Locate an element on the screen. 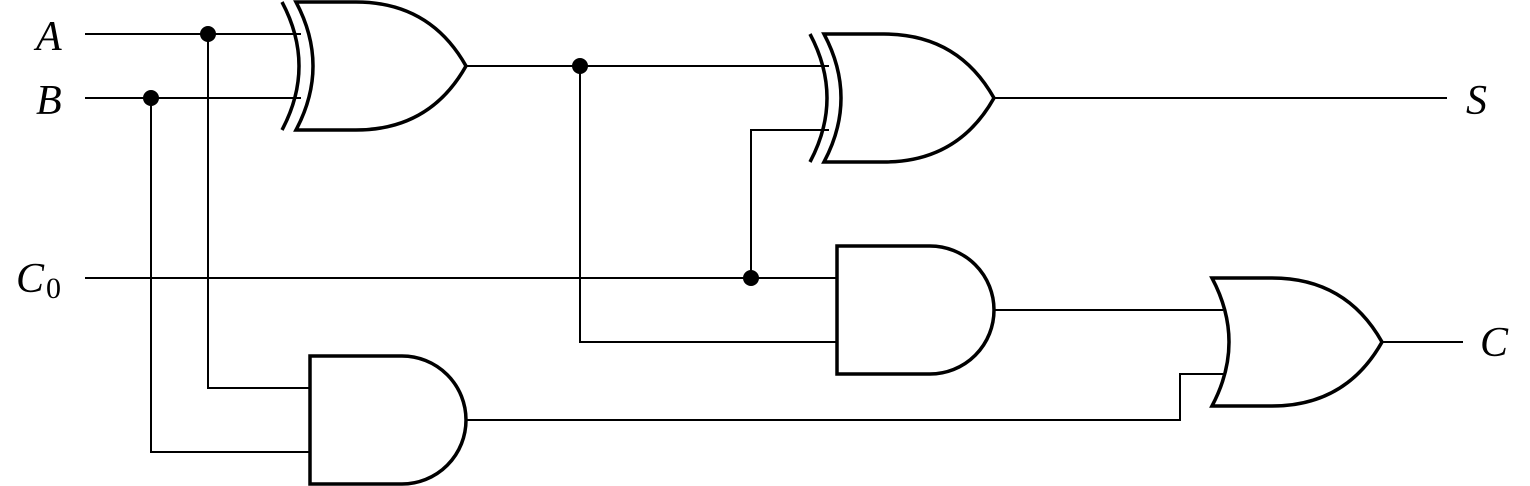  wire-c0-to-xor2 is located at coordinates (789, 204).